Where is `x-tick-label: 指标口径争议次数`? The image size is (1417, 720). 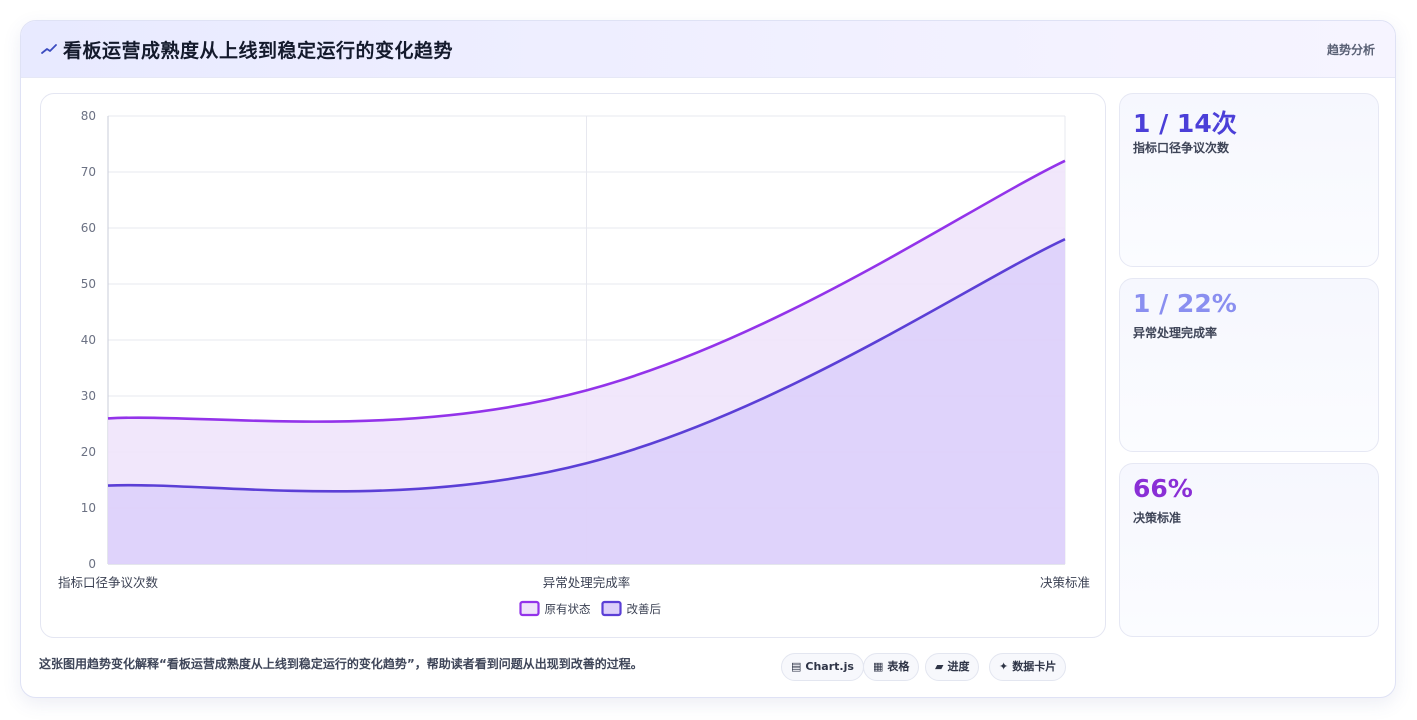
x-tick-label: 指标口径争议次数 is located at coordinates (108, 582).